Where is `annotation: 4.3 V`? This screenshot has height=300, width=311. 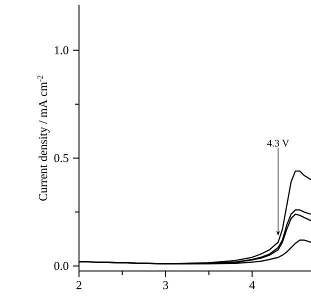 annotation: 4.3 V is located at coordinates (278, 143).